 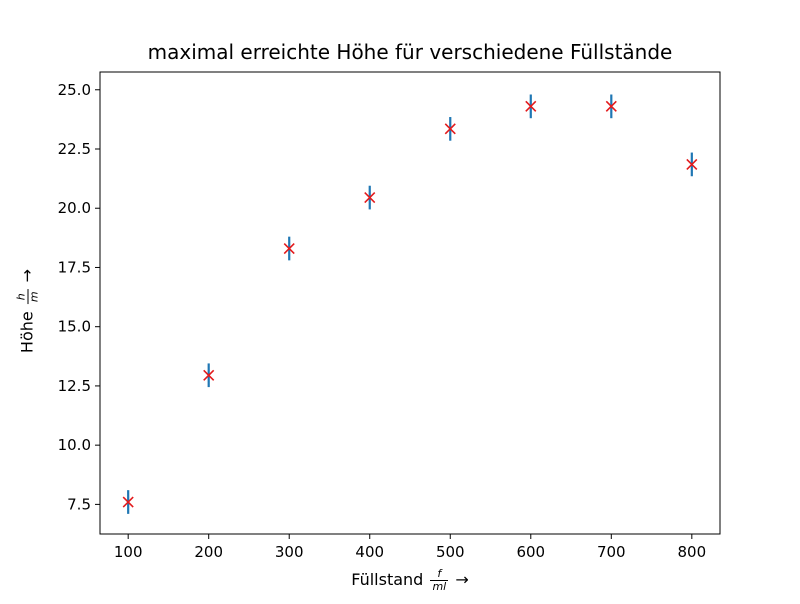 What do you see at coordinates (79, 504) in the screenshot?
I see `y-tick-label: 7.5` at bounding box center [79, 504].